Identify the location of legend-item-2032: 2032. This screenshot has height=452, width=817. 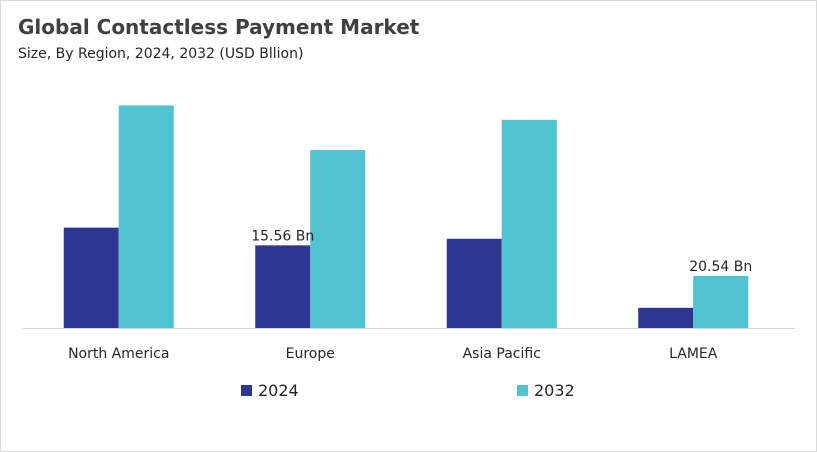
(546, 390).